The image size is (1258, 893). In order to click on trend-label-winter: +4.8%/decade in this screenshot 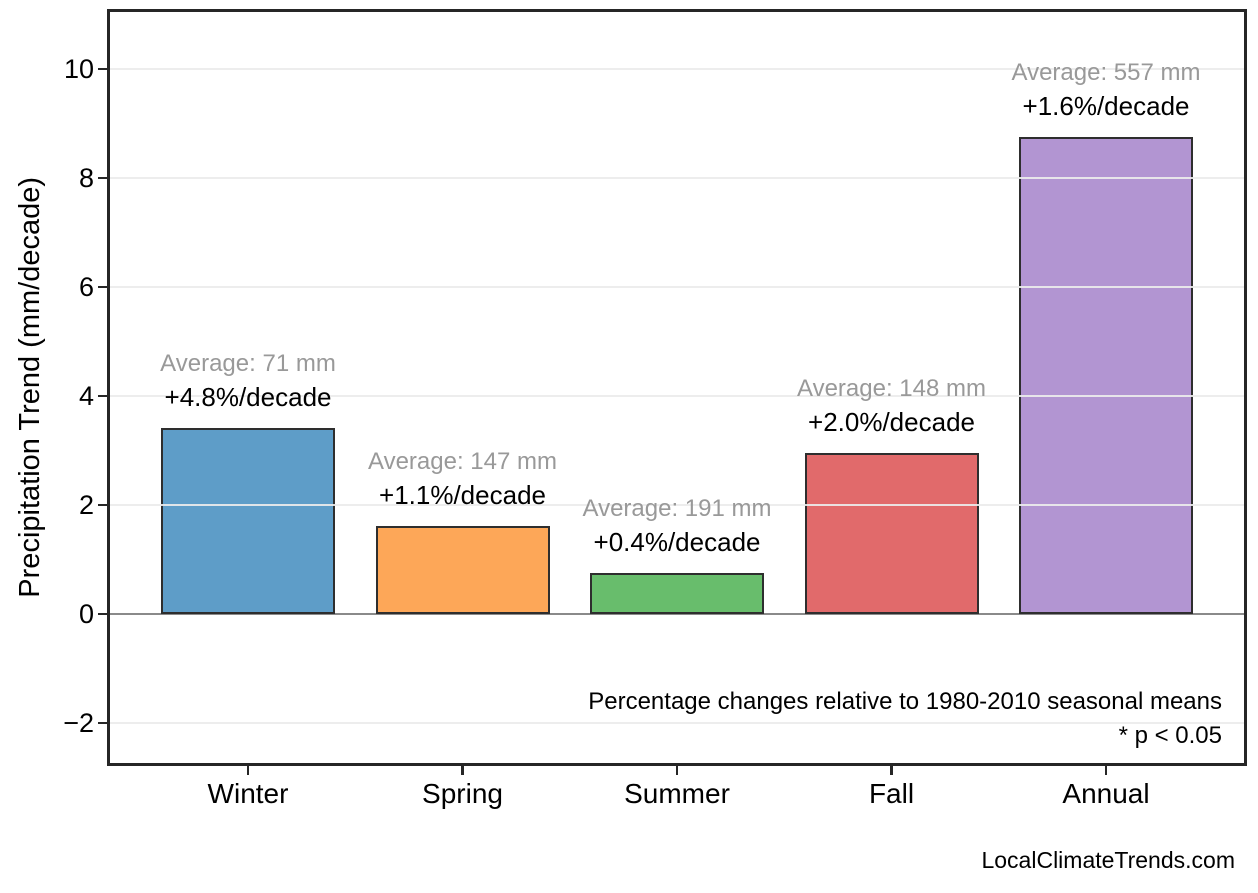, I will do `click(248, 397)`.